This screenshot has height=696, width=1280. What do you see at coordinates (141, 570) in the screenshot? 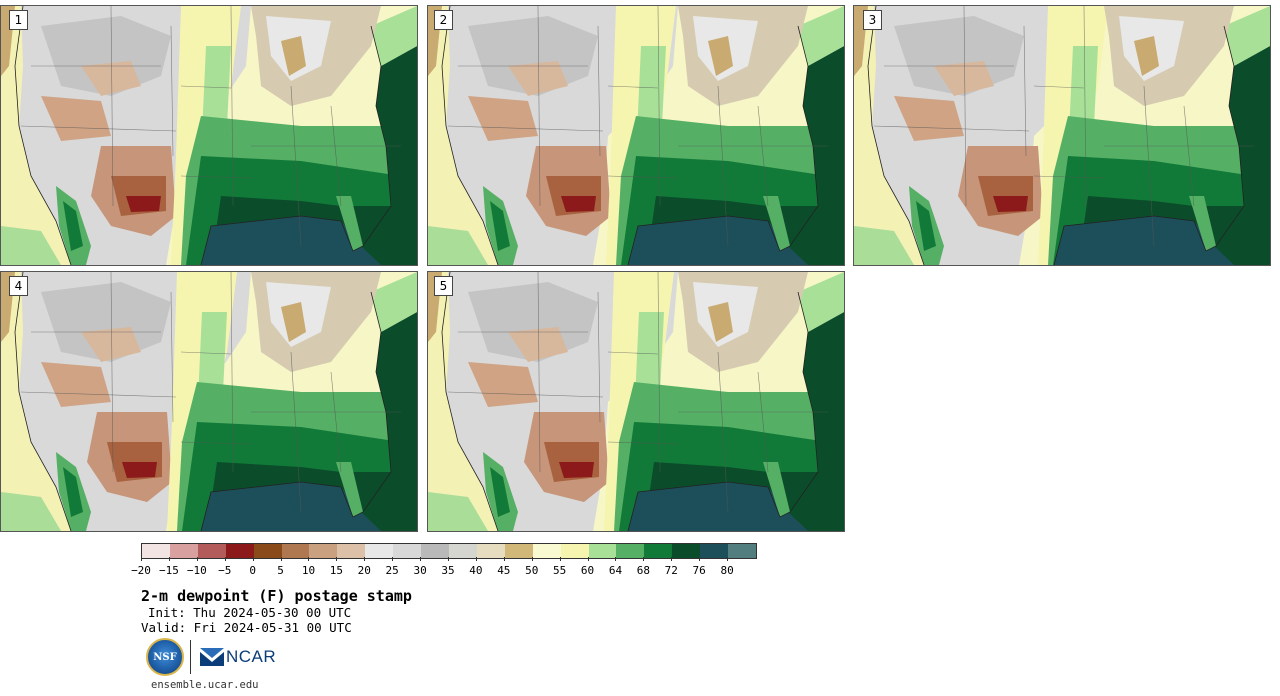
I see `colorbar-tick-label: −20` at bounding box center [141, 570].